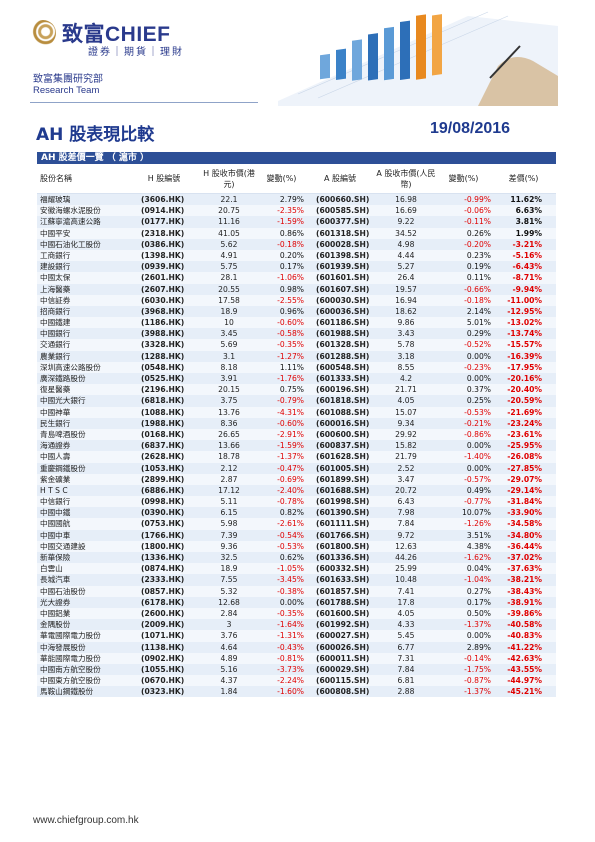  What do you see at coordinates (163, 267) in the screenshot?
I see `h-code-cell: (0939.HK)` at bounding box center [163, 267].